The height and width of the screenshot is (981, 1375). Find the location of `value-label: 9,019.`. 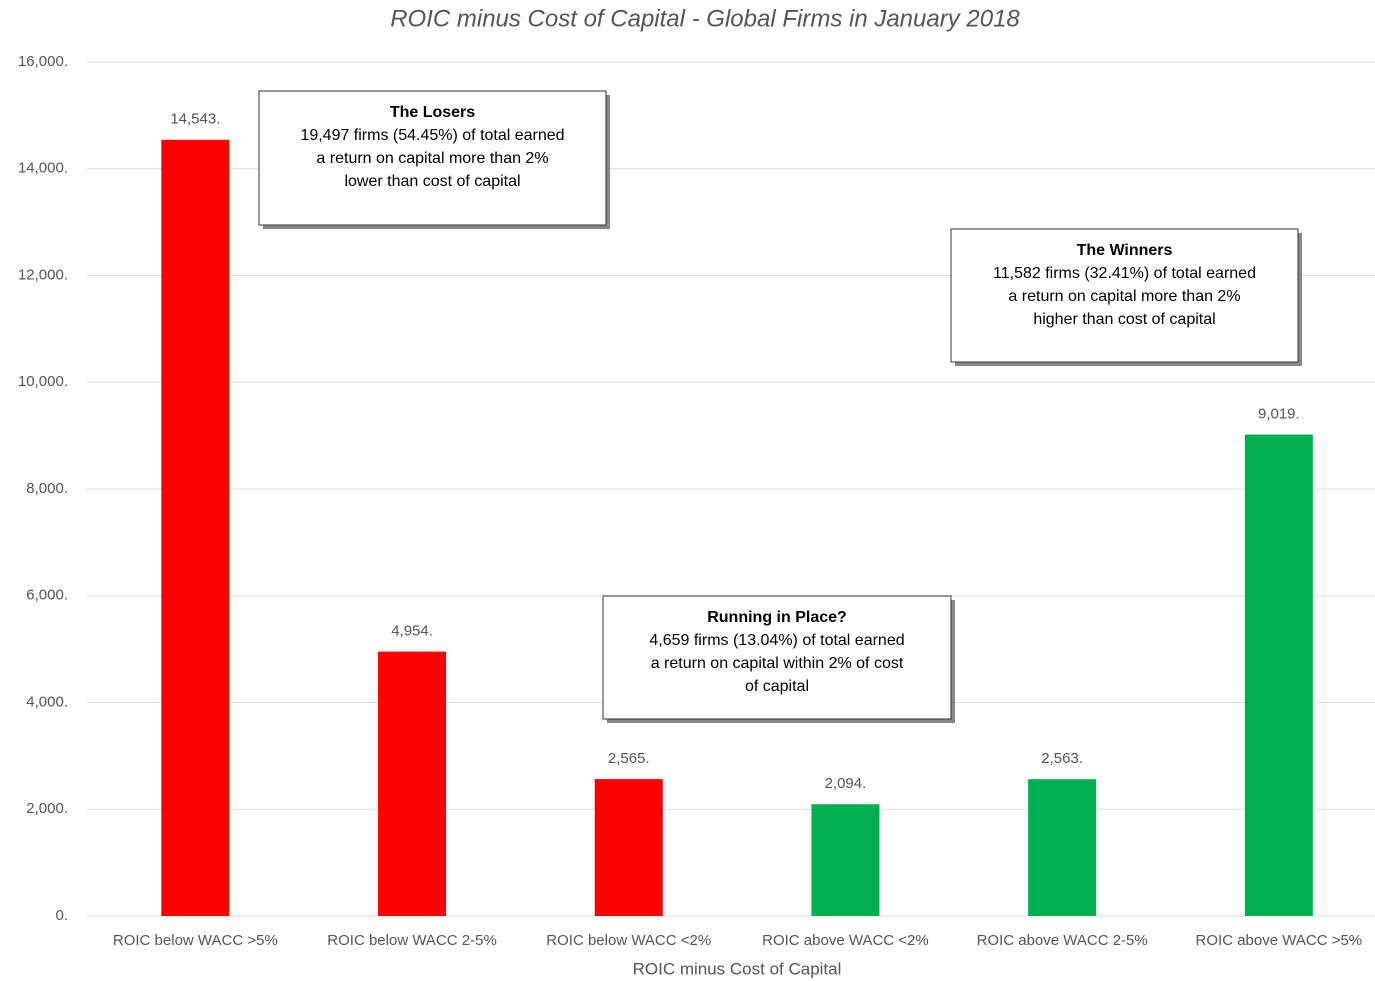

value-label: 9,019. is located at coordinates (1279, 414).